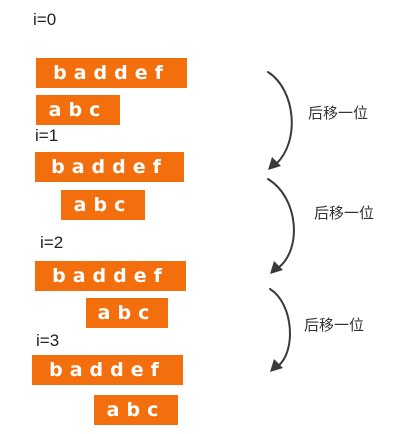 Image resolution: width=419 pixels, height=434 pixels. What do you see at coordinates (111, 73) in the screenshot?
I see `main-string-bar-0: baddef` at bounding box center [111, 73].